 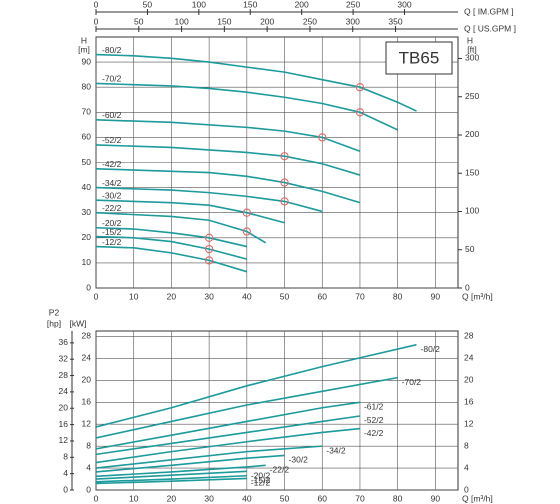 I want to click on x-tick-label: 20, so click(x=172, y=296).